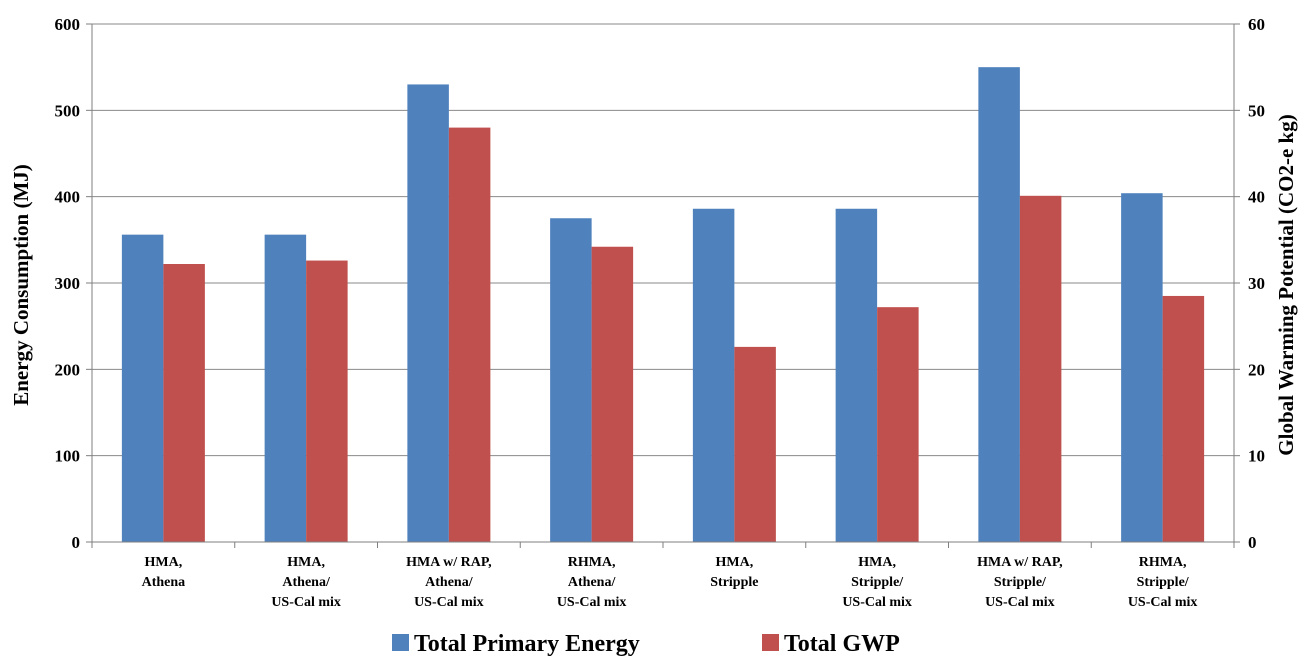 This screenshot has width=1309, height=660. What do you see at coordinates (68, 110) in the screenshot?
I see `left-tick-label: 500` at bounding box center [68, 110].